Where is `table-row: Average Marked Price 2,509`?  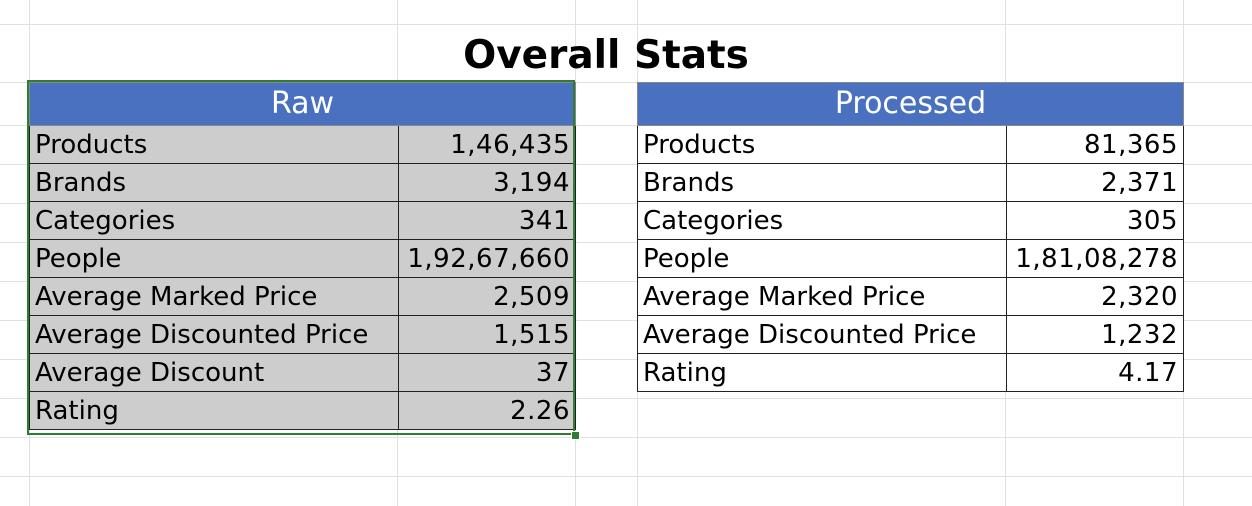
table-row: Average Marked Price 2,509 is located at coordinates (303, 296).